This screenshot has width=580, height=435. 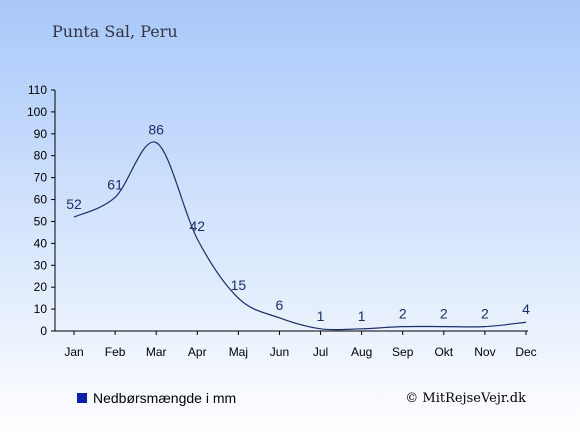 I want to click on data-label: 42, so click(x=197, y=226).